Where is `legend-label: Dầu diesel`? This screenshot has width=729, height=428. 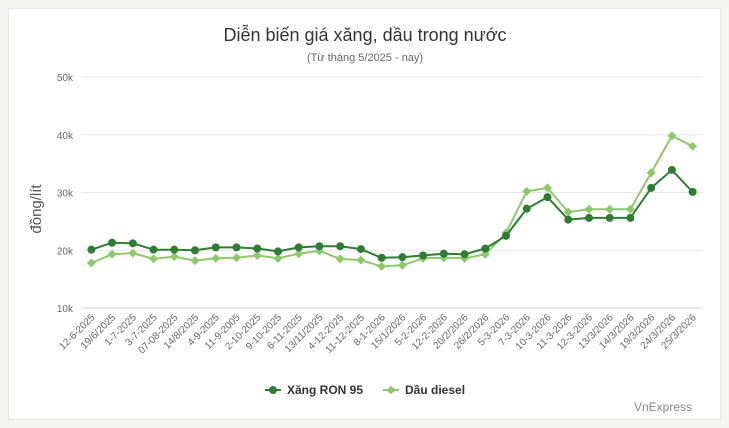
legend-label: Dầu diesel is located at coordinates (435, 390).